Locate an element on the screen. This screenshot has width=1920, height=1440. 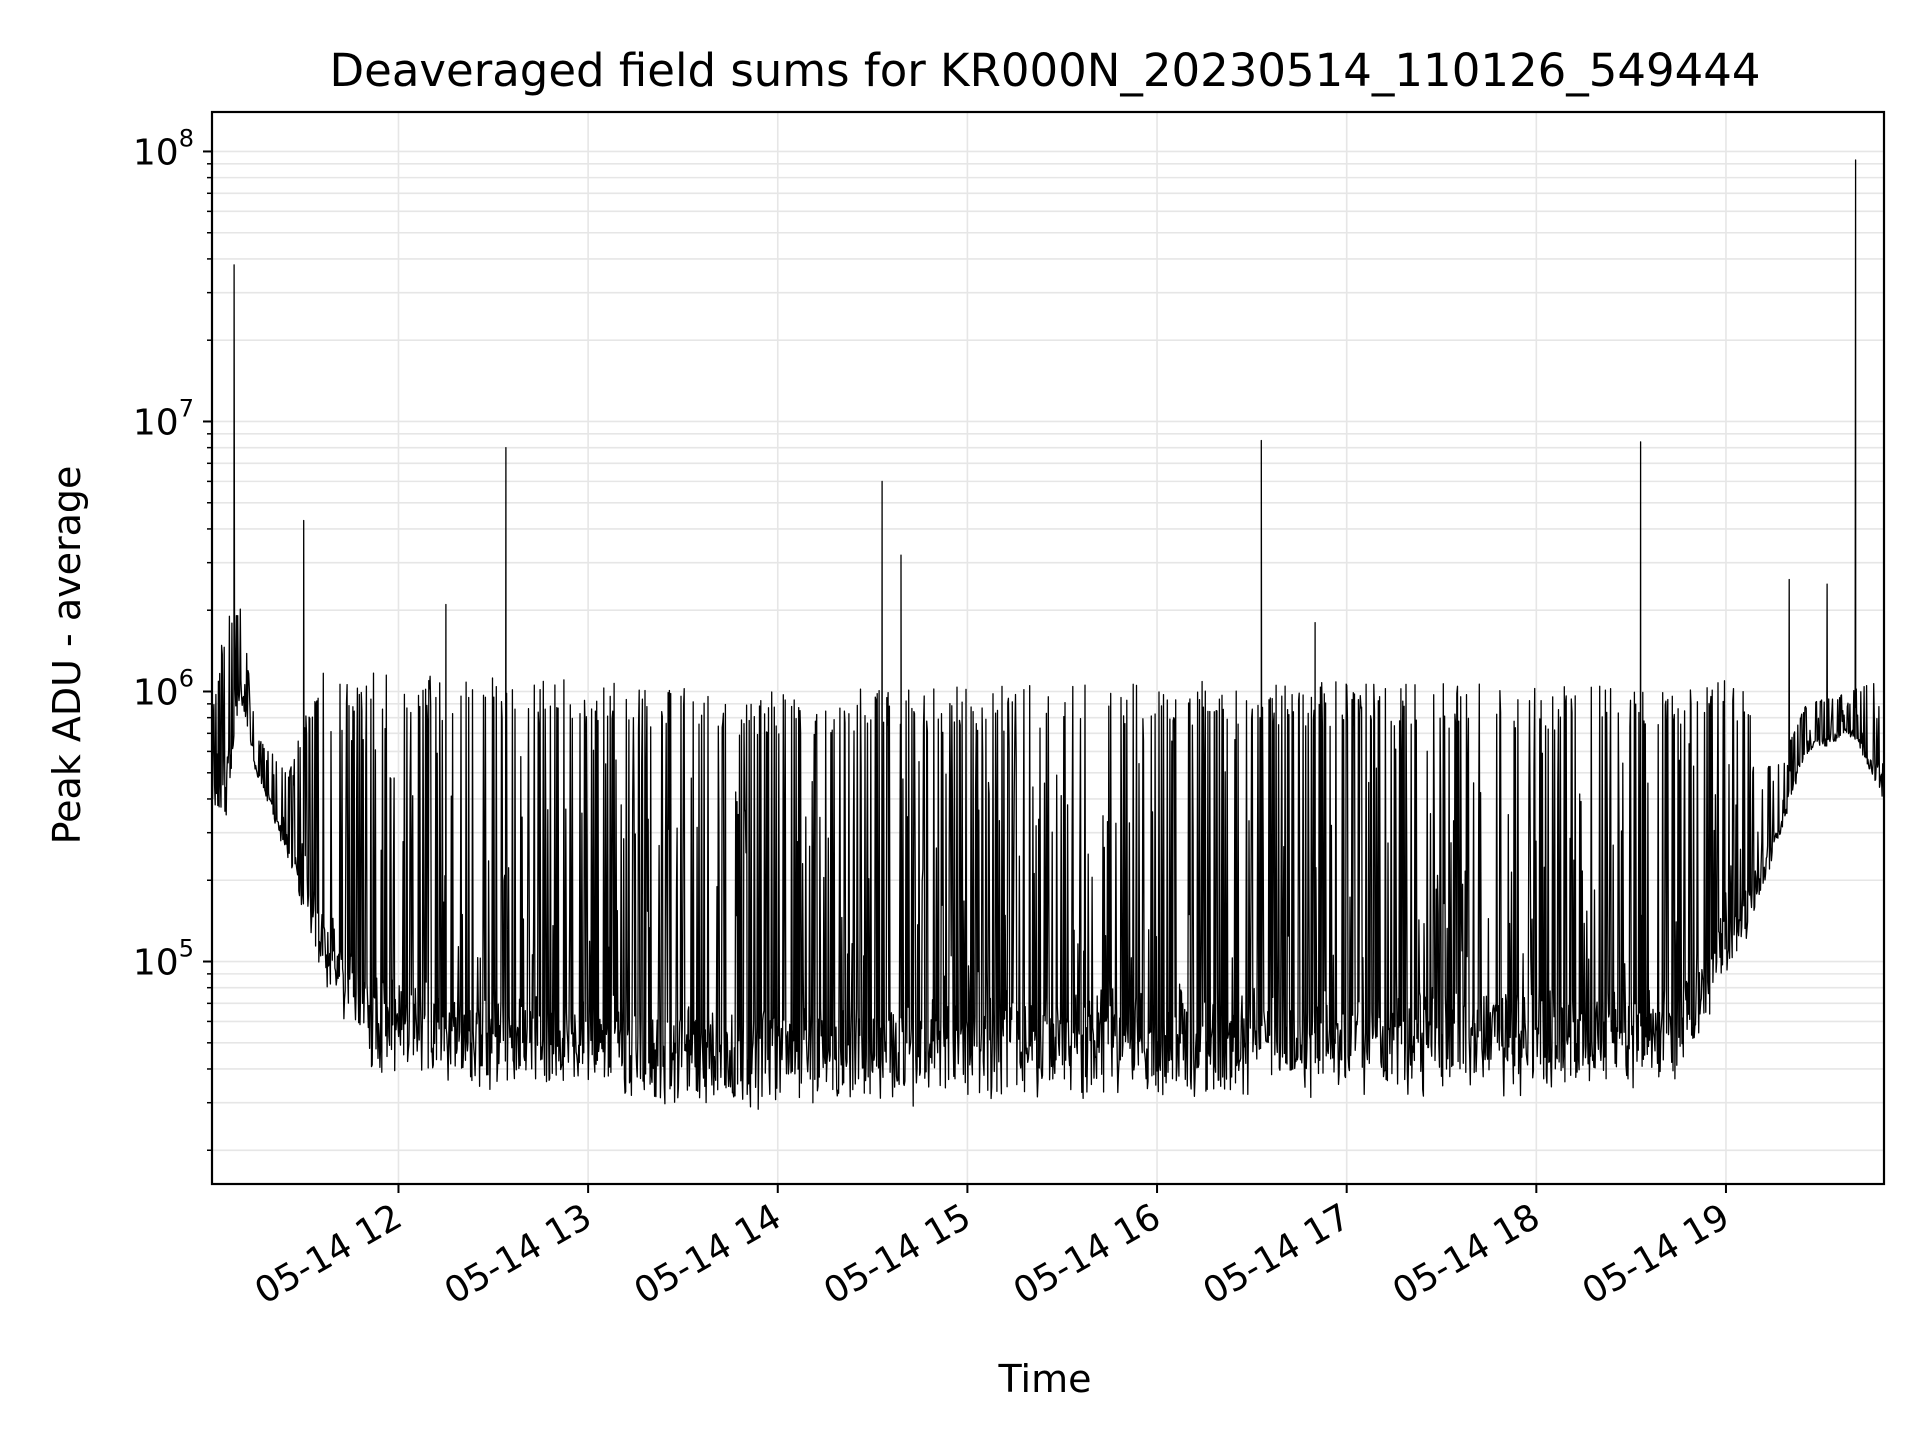
y-tick-label: 10⁷ is located at coordinates (163, 418).